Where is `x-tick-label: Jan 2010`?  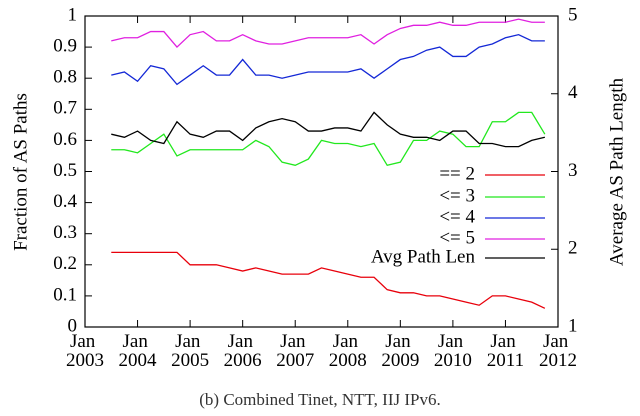
x-tick-label: Jan 2010 is located at coordinates (453, 351).